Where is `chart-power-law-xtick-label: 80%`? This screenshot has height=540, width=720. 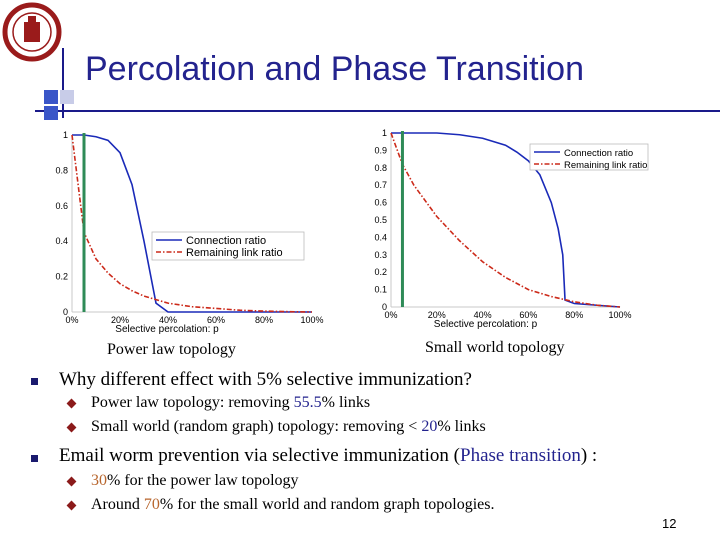
chart-power-law-xtick-label: 80% is located at coordinates (264, 320).